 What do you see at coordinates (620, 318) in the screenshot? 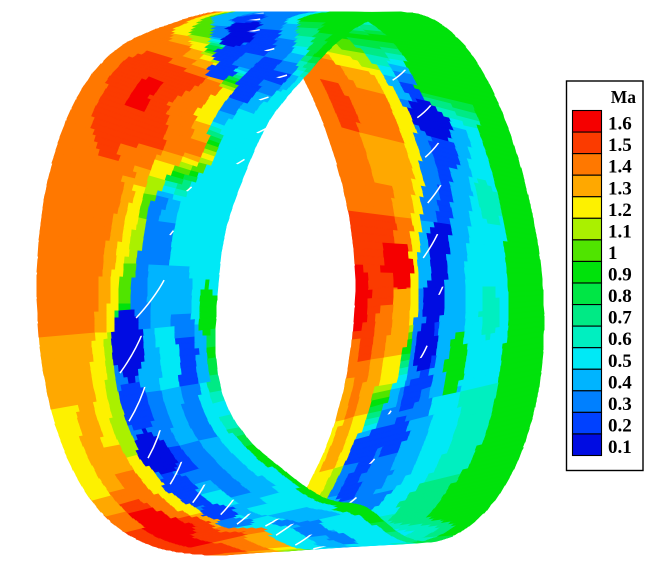
I see `svg-text: 0.7` at bounding box center [620, 318].